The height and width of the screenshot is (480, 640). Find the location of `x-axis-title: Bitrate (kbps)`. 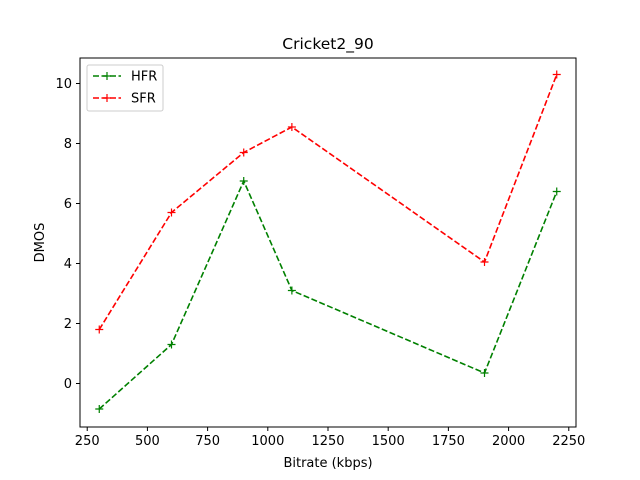

x-axis-title: Bitrate (kbps) is located at coordinates (327, 463).